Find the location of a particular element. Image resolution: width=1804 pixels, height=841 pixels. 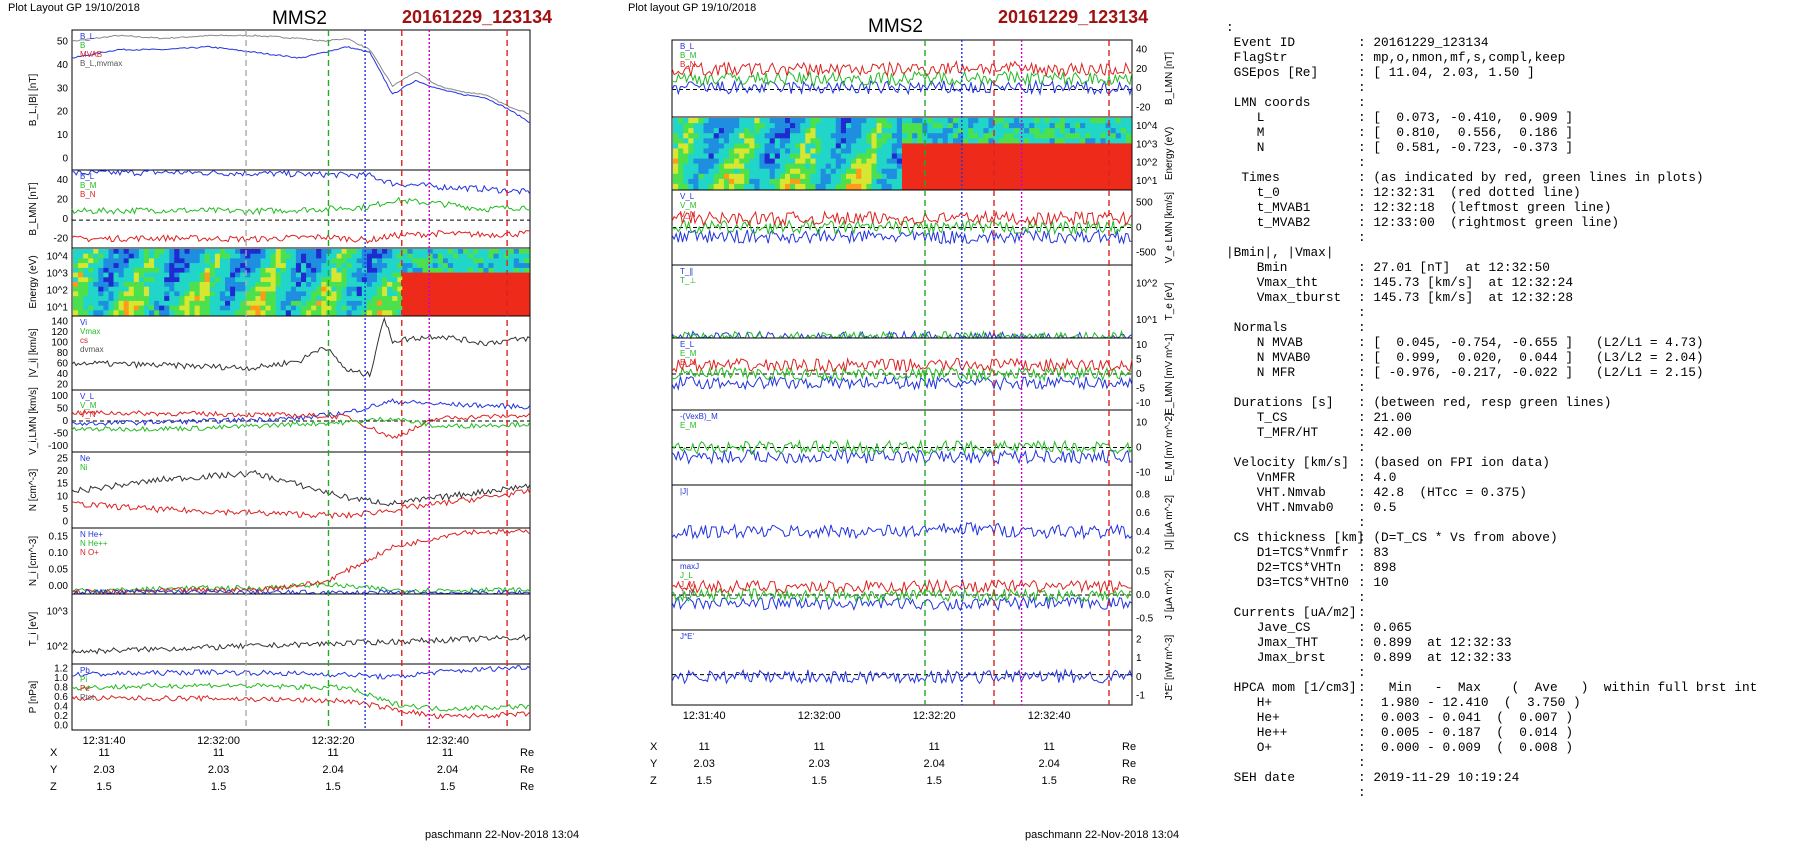

summary-row: : is located at coordinates (1491, 312).